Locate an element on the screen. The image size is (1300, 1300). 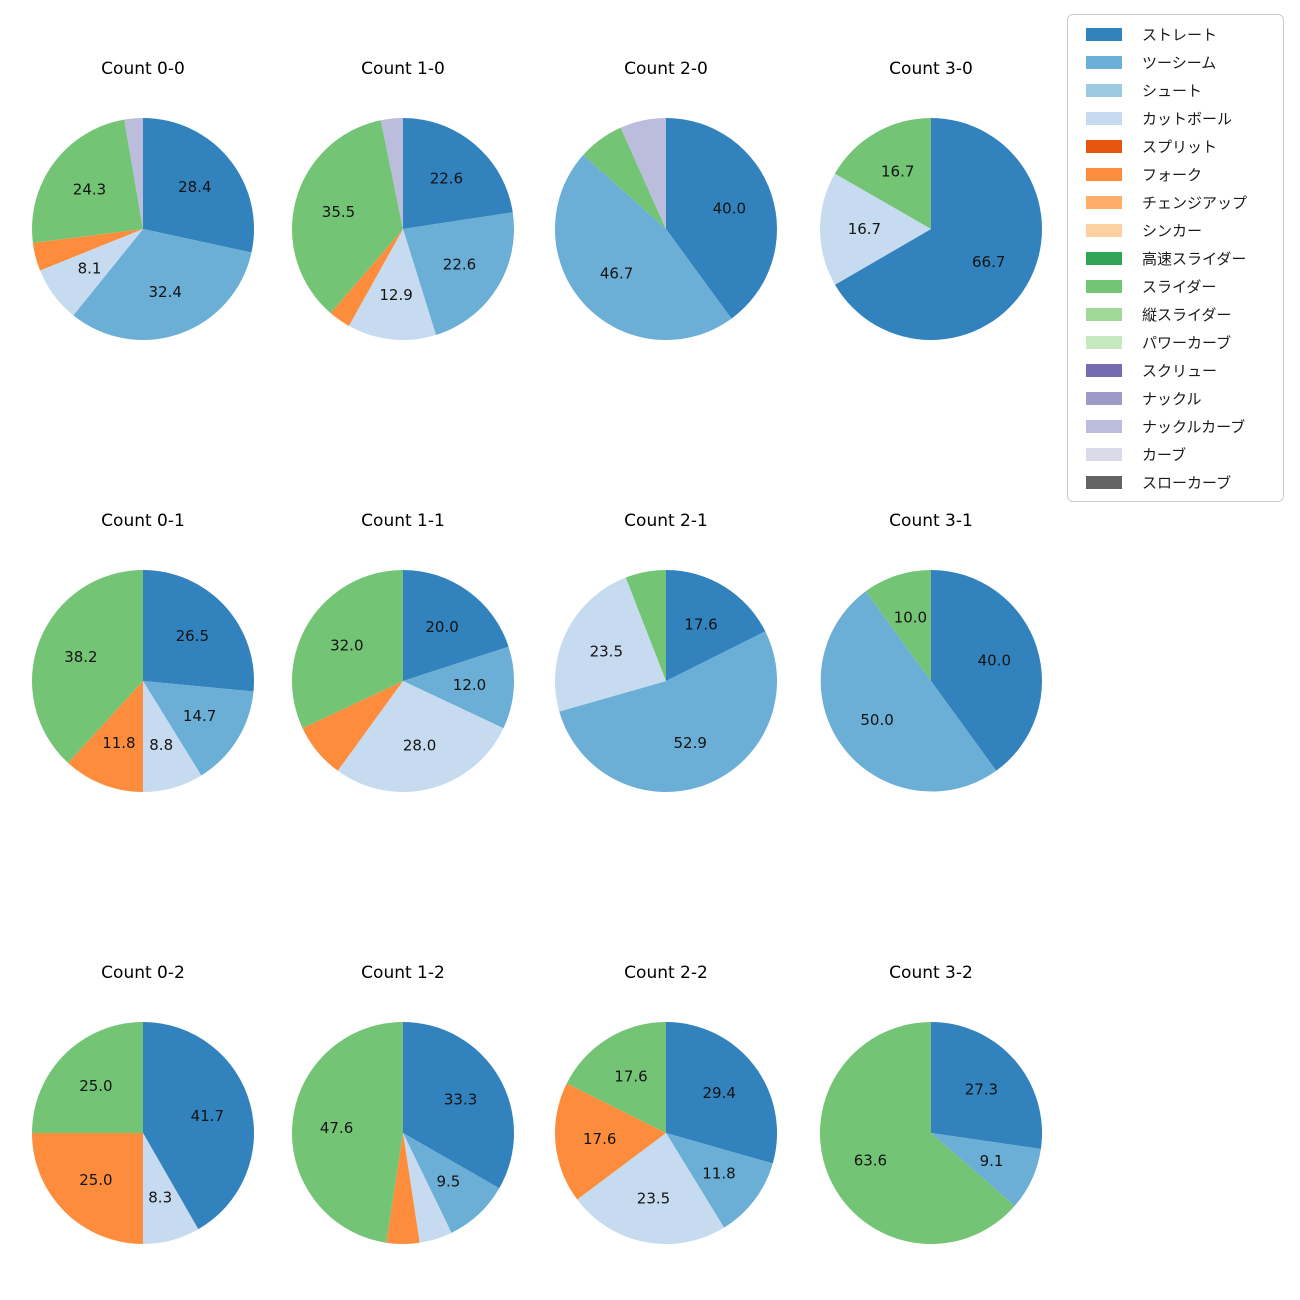
legend-label: スローカーブ is located at coordinates (1187, 482).